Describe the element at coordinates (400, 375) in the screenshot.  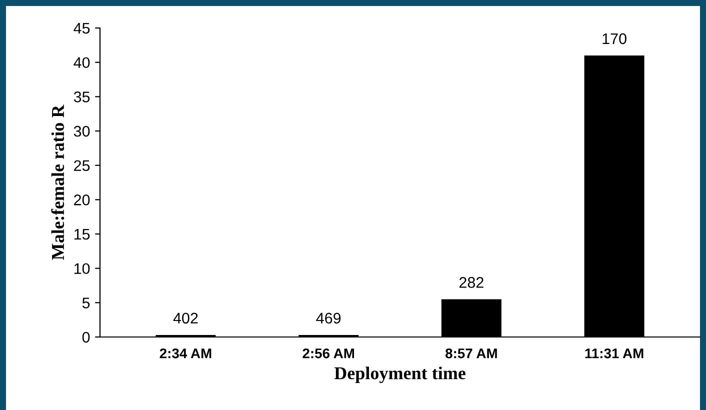
I see `x-axis-title: Deployment time` at that location.